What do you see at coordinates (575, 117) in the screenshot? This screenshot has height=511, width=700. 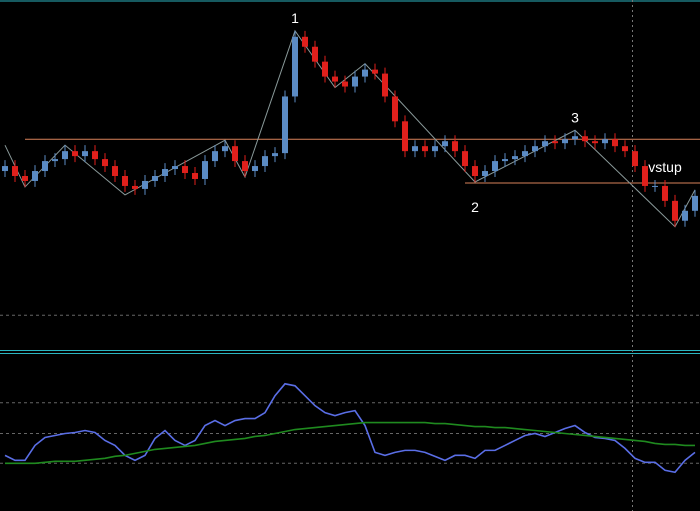 I see `wave-label: 3` at bounding box center [575, 117].